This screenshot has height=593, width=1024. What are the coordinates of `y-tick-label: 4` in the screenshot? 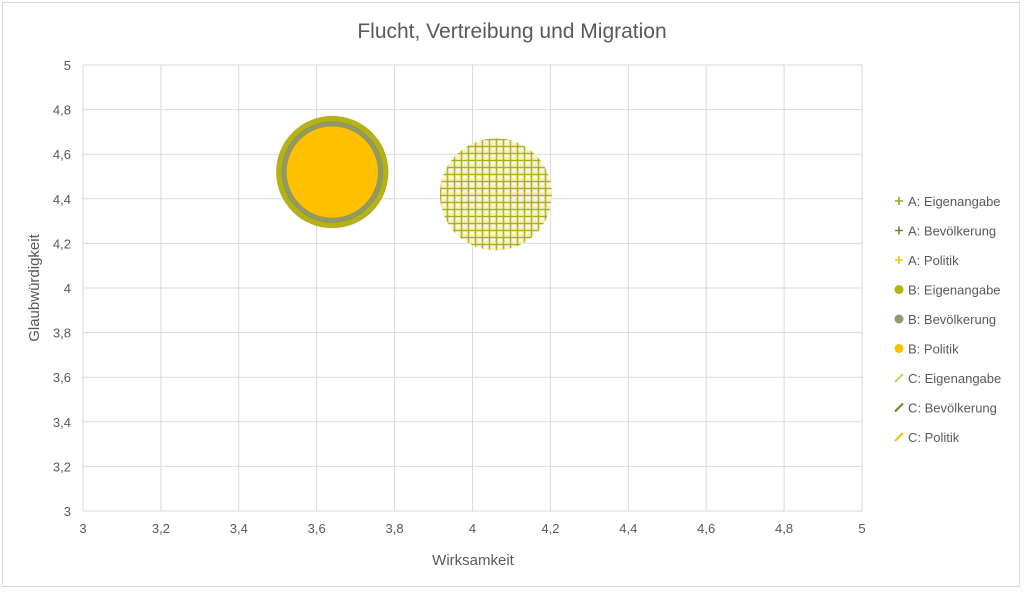 It's located at (67, 288).